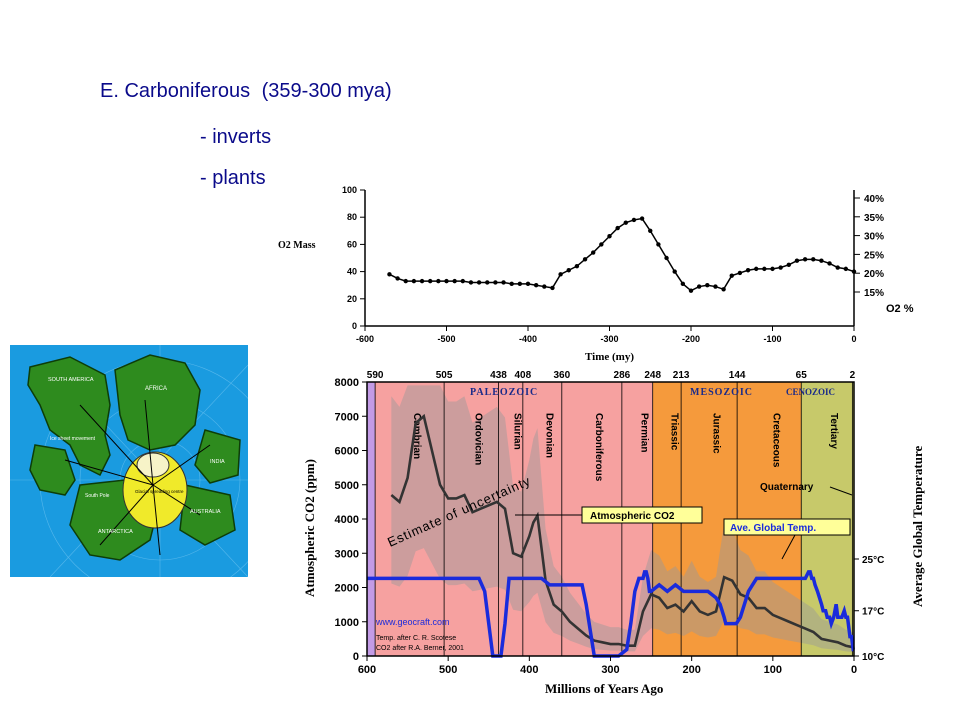 Image resolution: width=960 pixels, height=720 pixels. What do you see at coordinates (217, 462) in the screenshot?
I see `map-label-india: INDIA` at bounding box center [217, 462].